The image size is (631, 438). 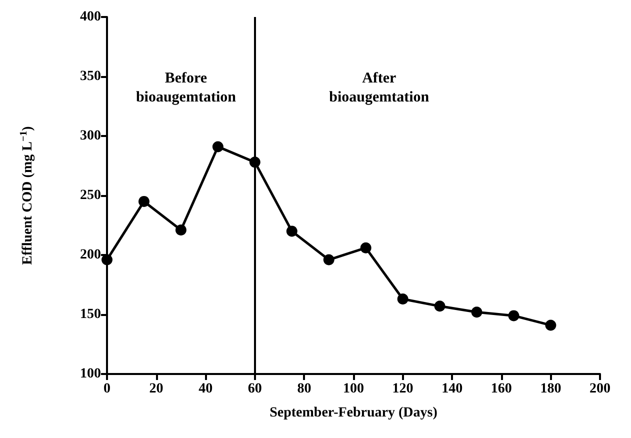 I want to click on y-tick-label: 300, so click(x=90, y=136).